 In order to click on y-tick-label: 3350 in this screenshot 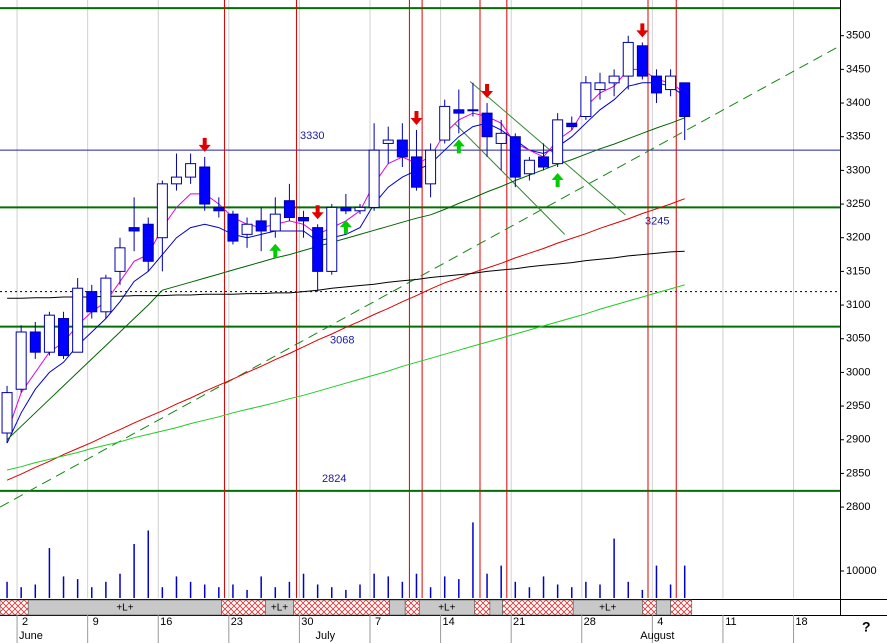, I will do `click(858, 137)`.